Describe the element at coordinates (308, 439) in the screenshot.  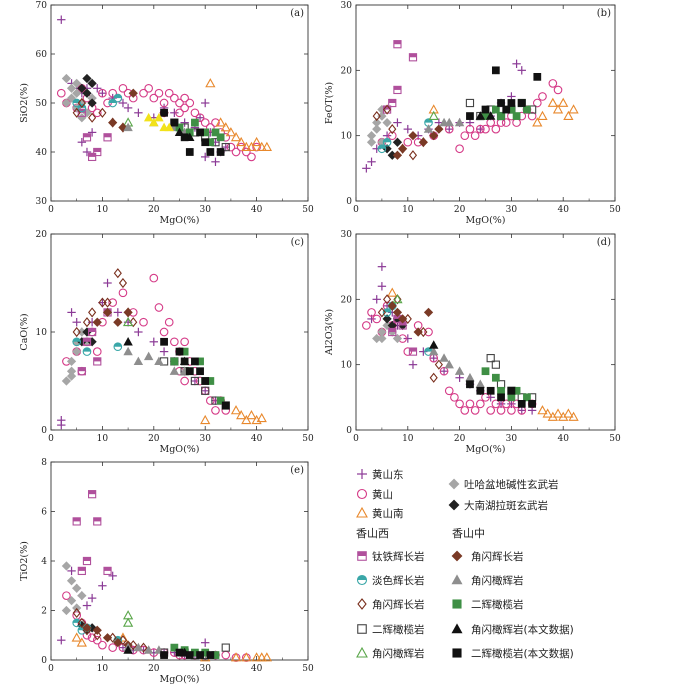
I see `x-tick-label: 50` at that location.